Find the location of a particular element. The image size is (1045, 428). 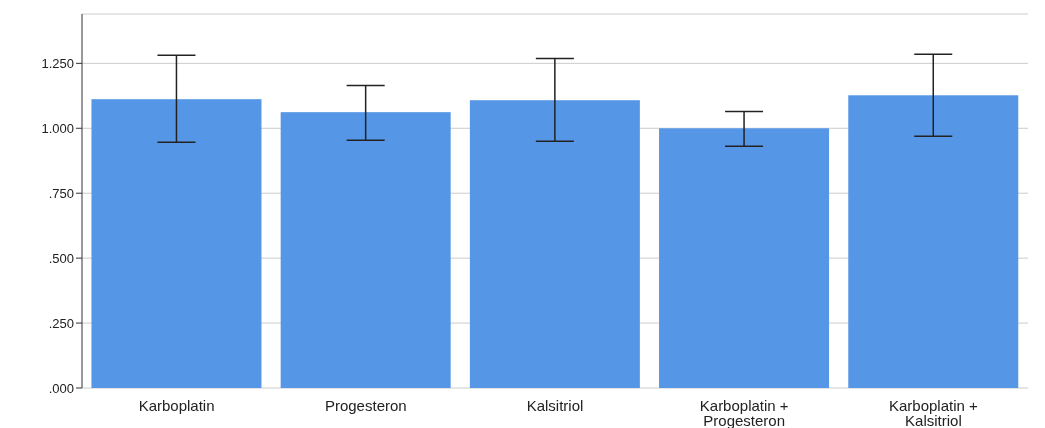

y-tick-label: 1.000 is located at coordinates (57, 128).